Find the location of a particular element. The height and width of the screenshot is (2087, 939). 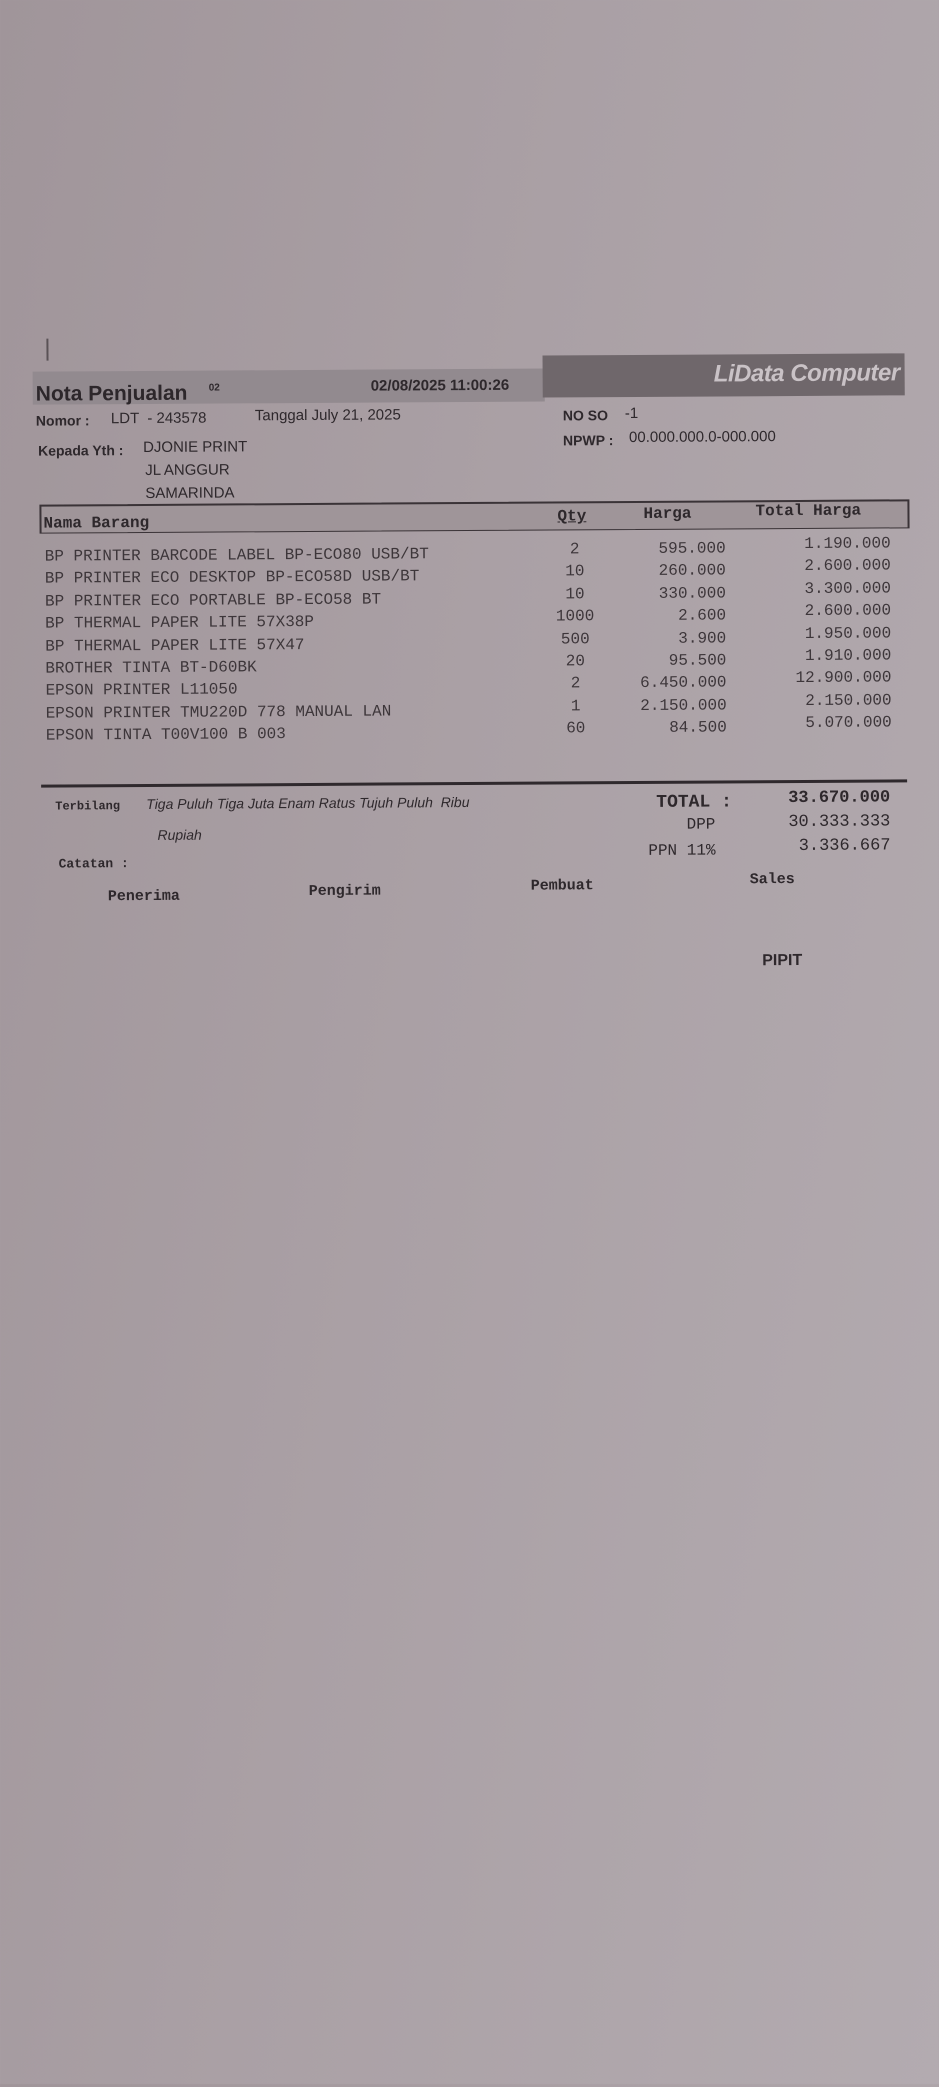

item-qty: 20 is located at coordinates (575, 661).